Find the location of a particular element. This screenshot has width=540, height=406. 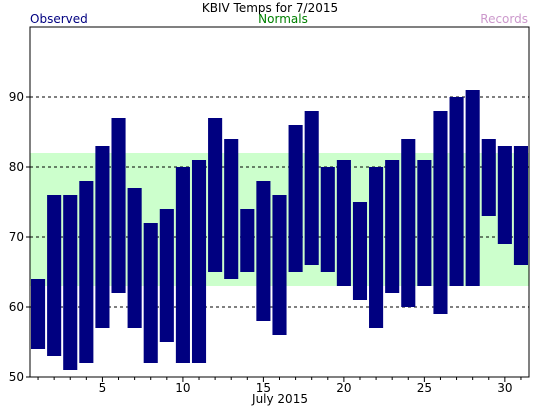

chart-title: KBIV Temps for 7/2015 is located at coordinates (270, 8).